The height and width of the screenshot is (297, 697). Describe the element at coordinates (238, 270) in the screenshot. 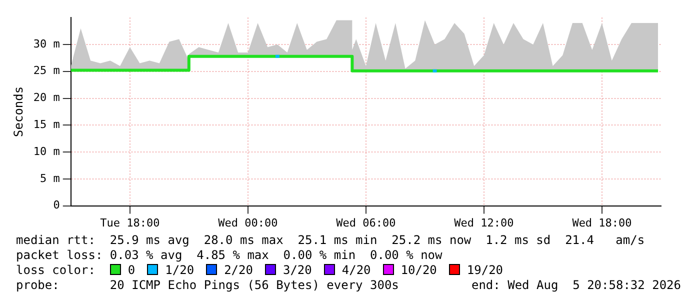

I see `legend-label: 2/20` at that location.